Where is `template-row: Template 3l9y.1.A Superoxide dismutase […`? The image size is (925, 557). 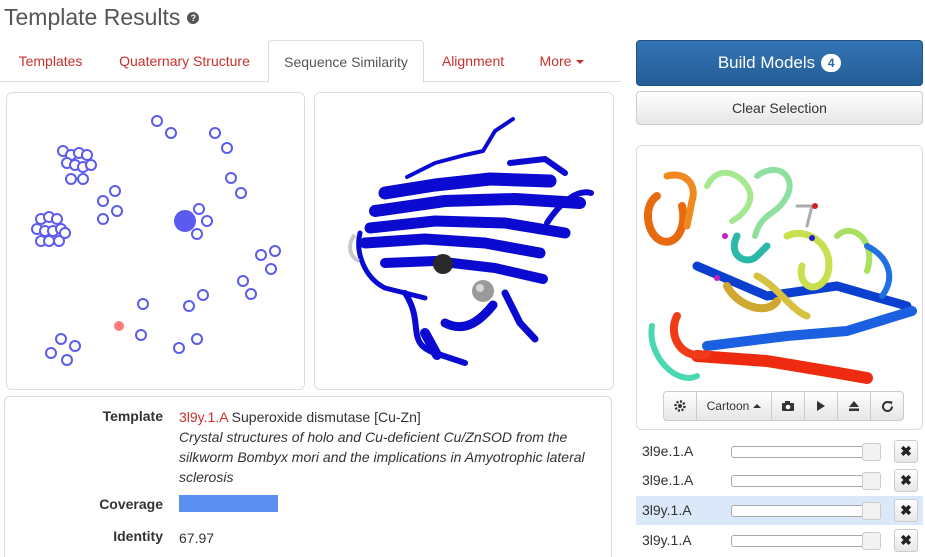
template-row: Template 3l9y.1.A Superoxide dismutase [… is located at coordinates (307, 447).